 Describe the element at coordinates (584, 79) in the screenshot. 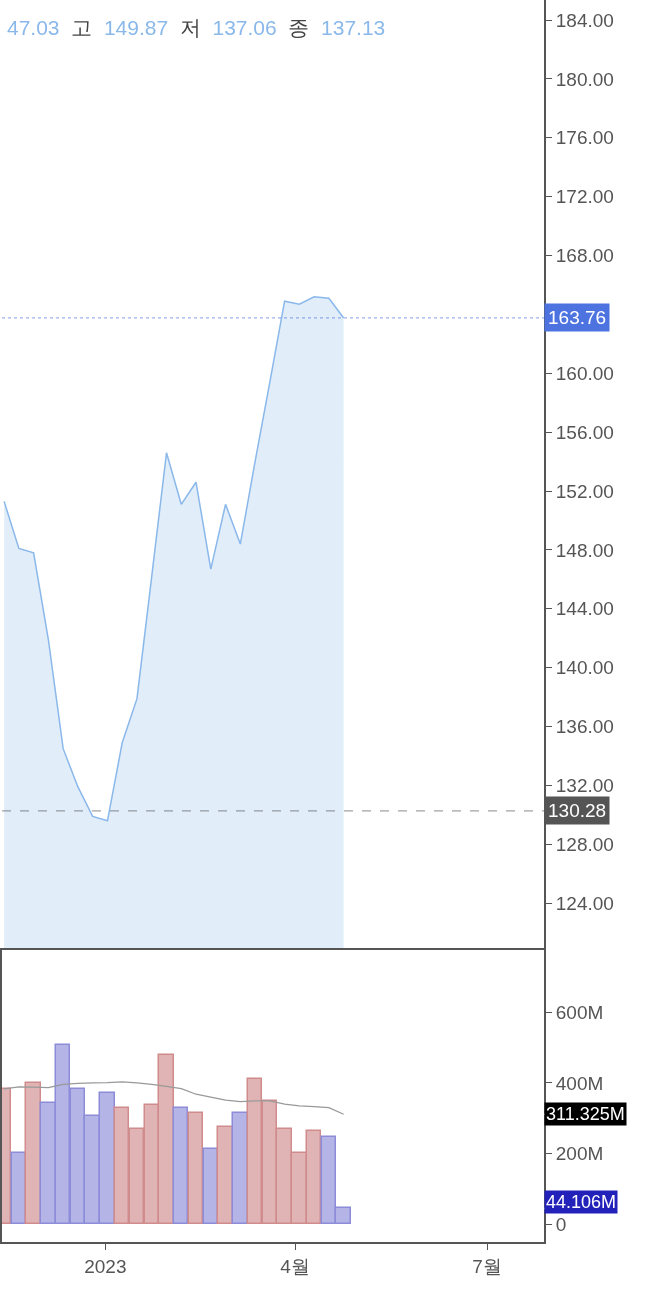

I see `y-tick-label: 180.00` at that location.